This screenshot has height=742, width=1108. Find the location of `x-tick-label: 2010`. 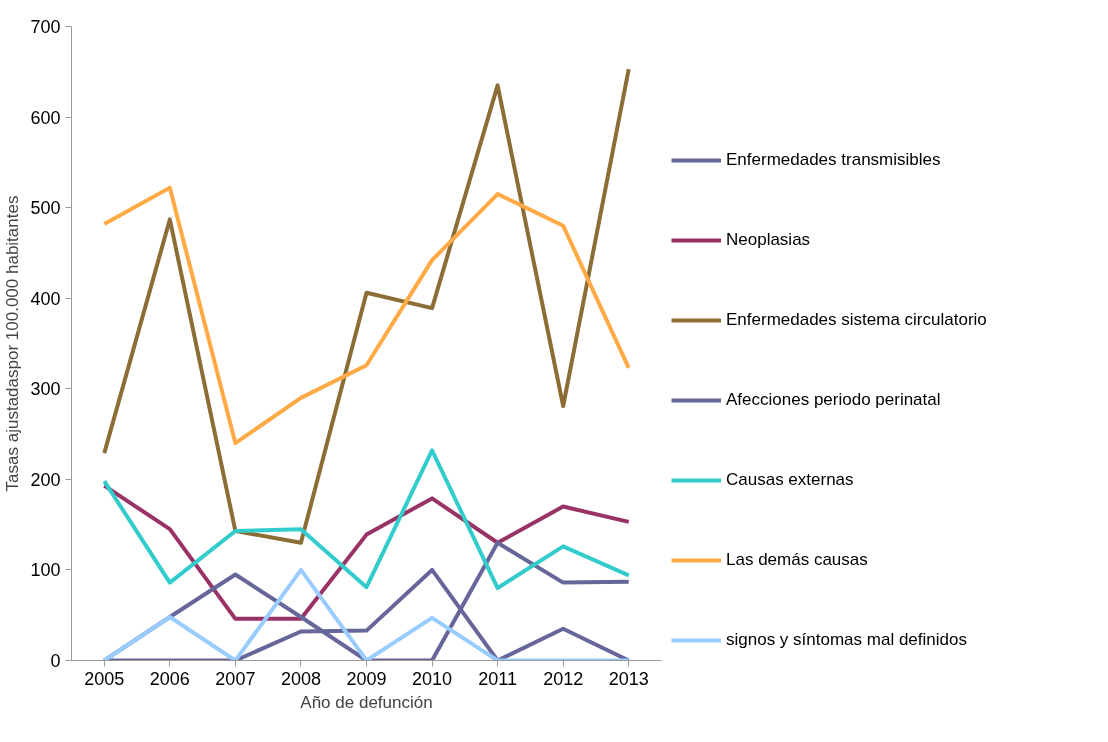

x-tick-label: 2010 is located at coordinates (432, 678).